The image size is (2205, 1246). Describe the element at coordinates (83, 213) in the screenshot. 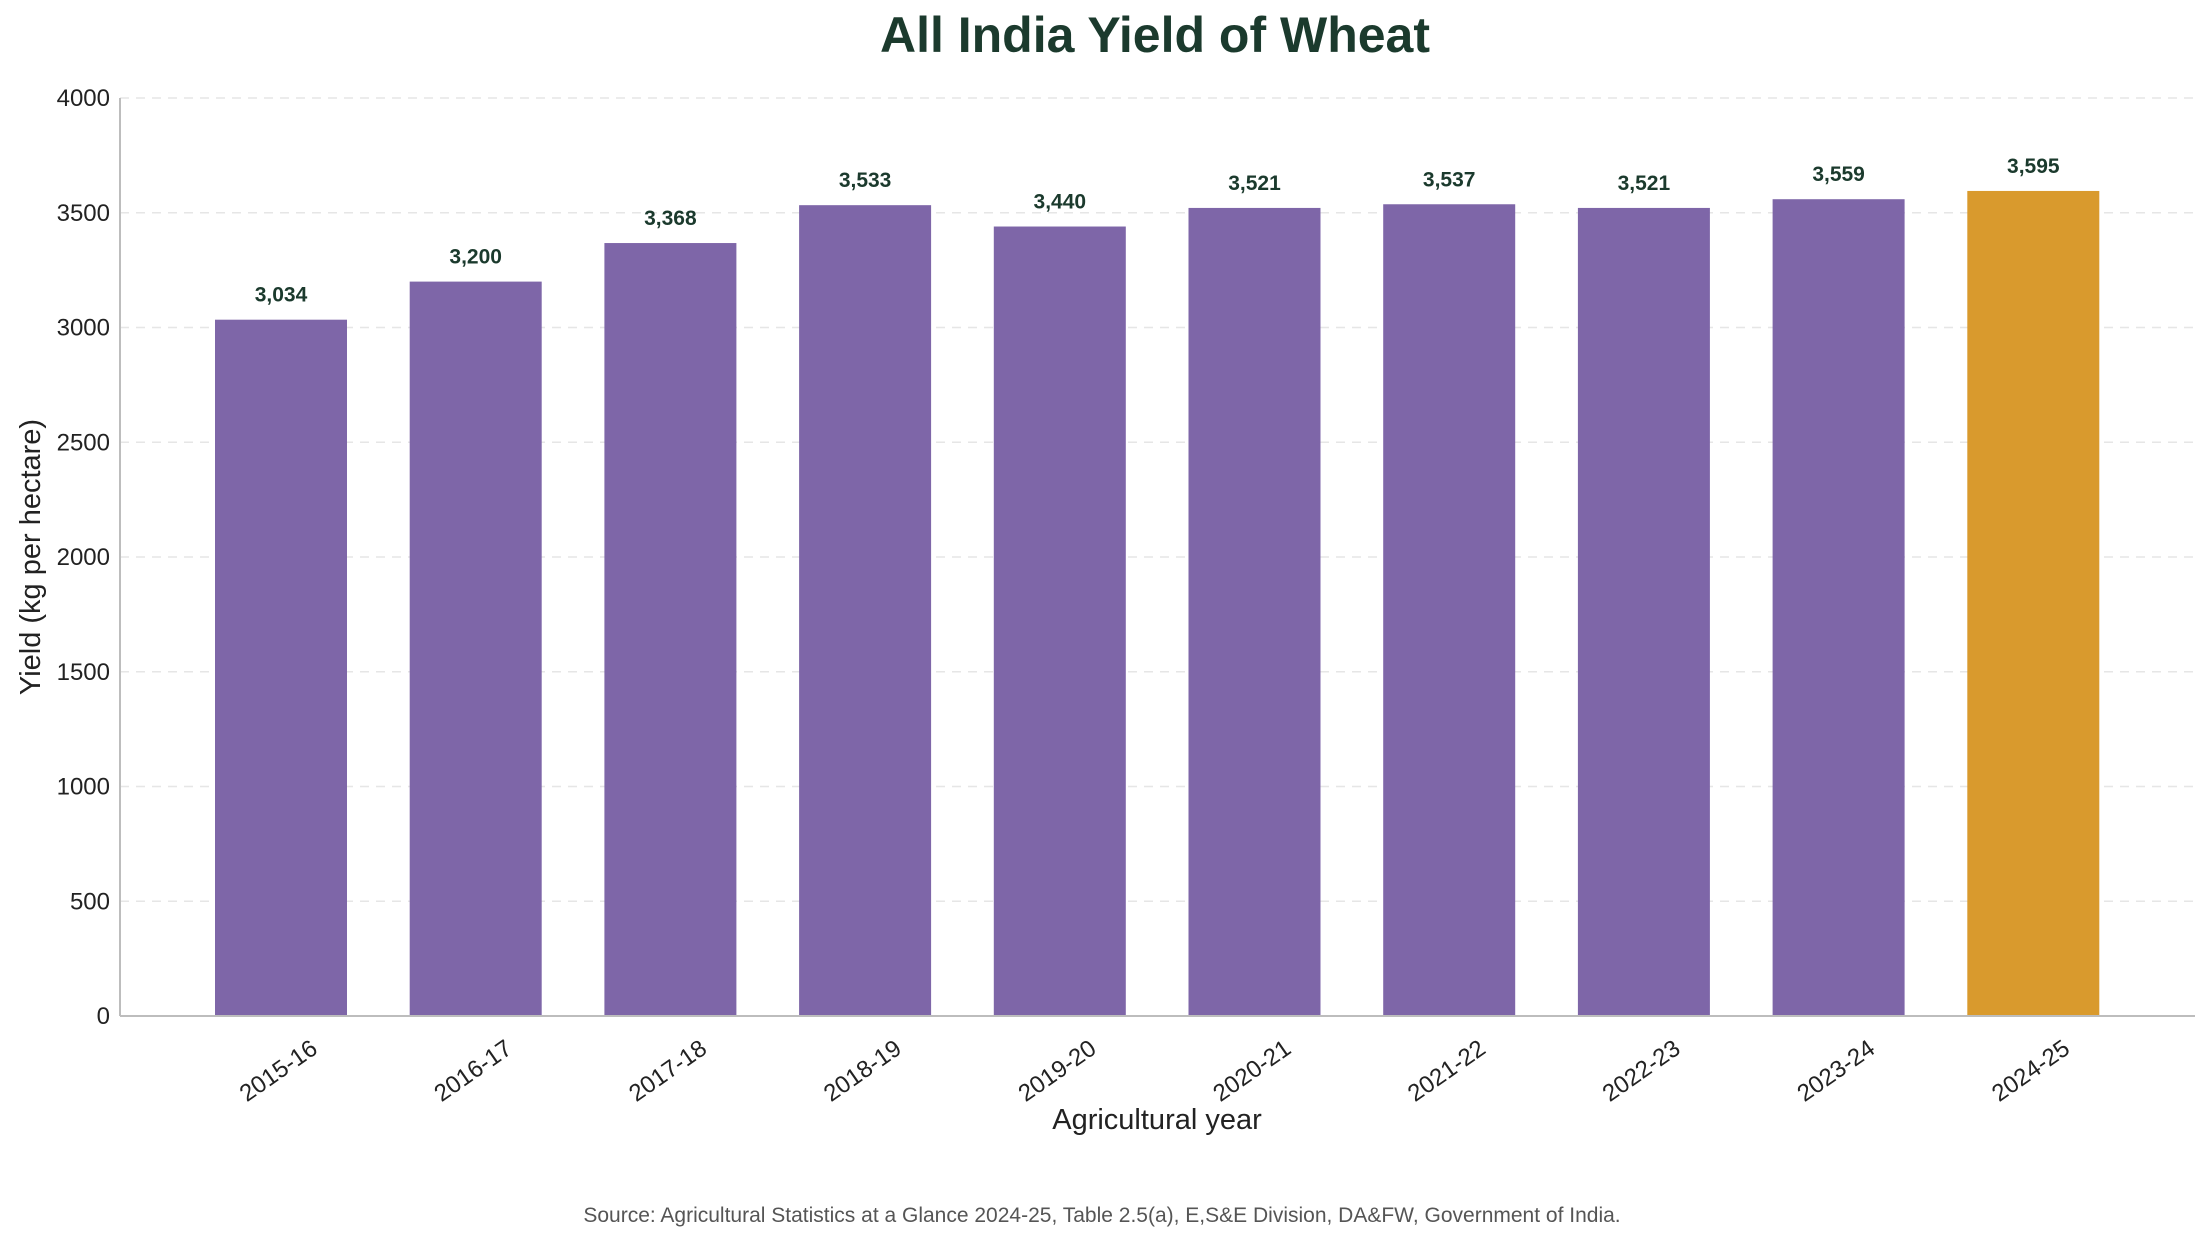

I see `y-tick-label: 3500` at that location.